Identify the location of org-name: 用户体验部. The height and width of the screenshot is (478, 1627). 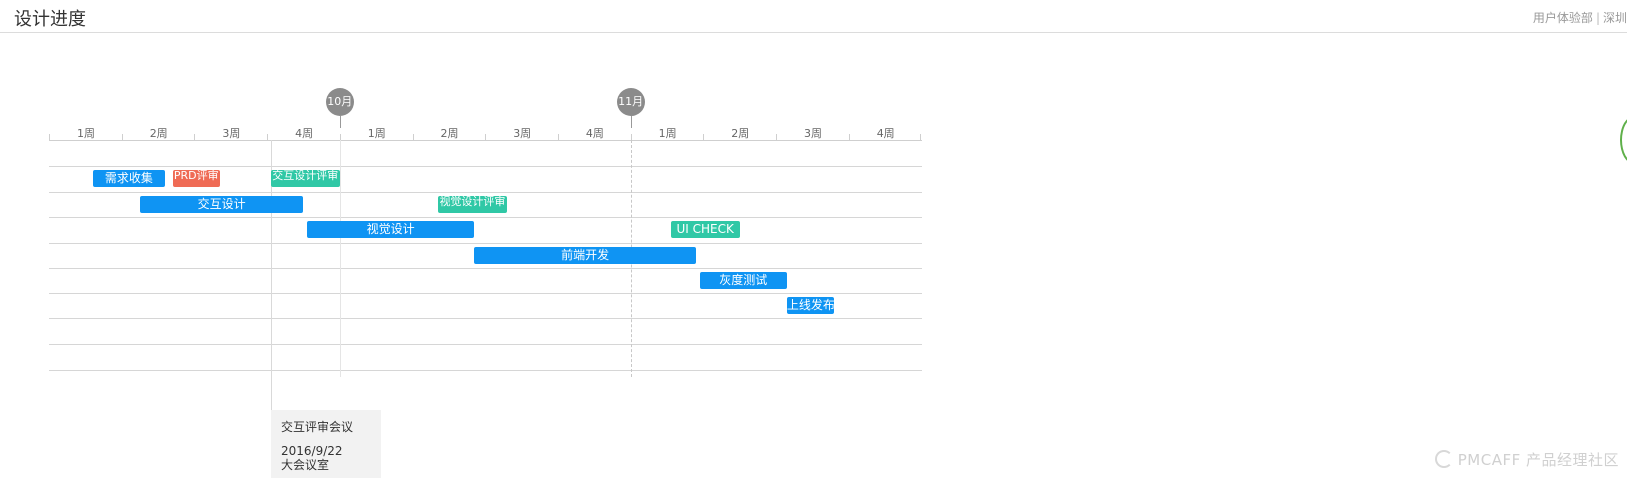
(1562, 18).